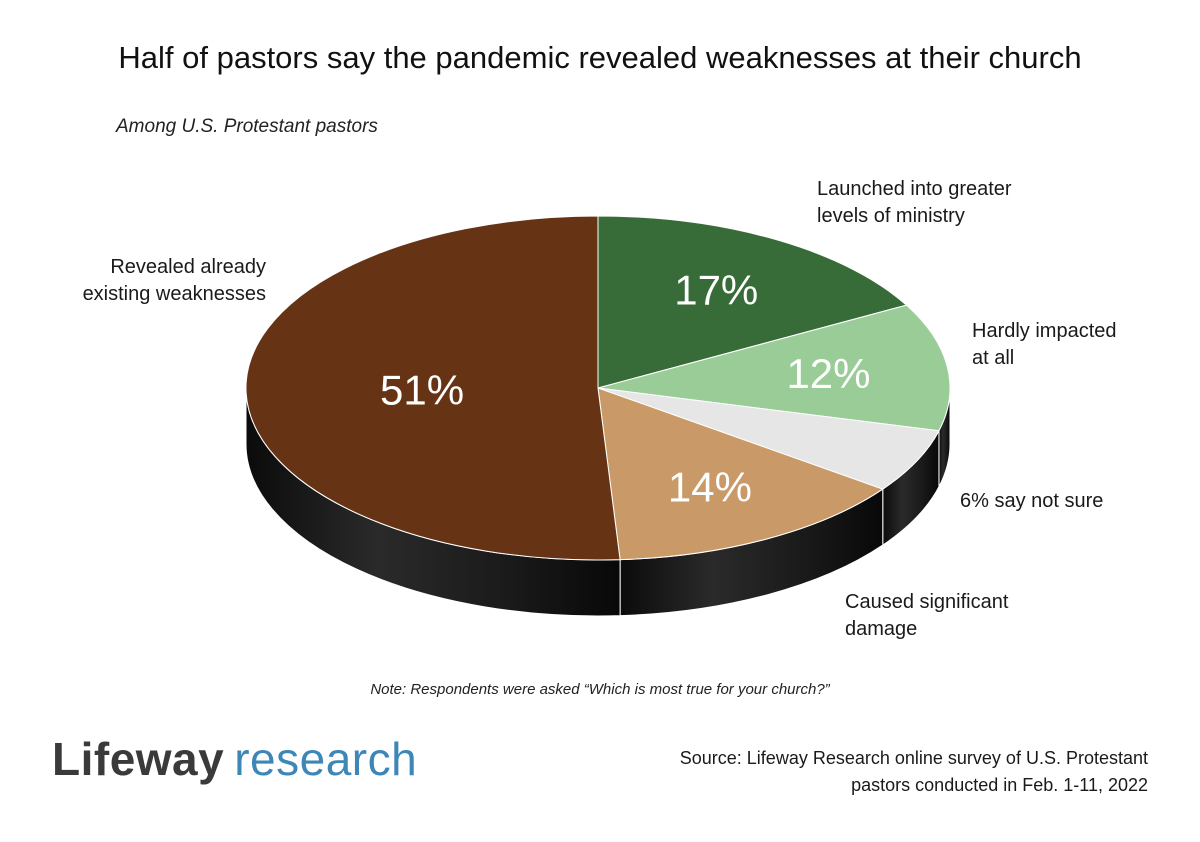 The height and width of the screenshot is (842, 1200). I want to click on logo-word-research: research, so click(326, 759).